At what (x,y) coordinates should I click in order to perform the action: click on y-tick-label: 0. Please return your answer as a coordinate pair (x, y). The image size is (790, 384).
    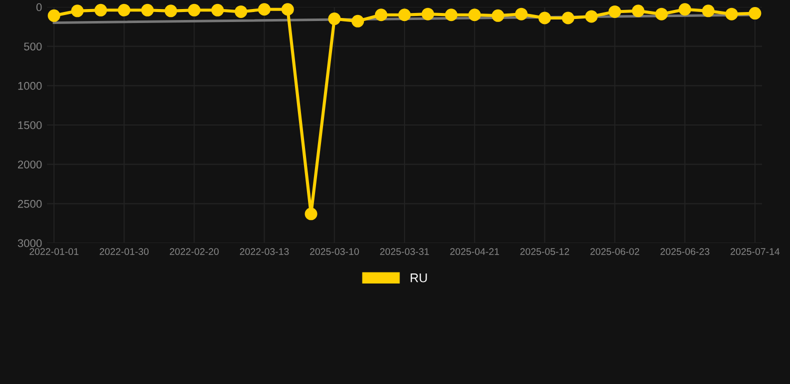
    Looking at the image, I should click on (39, 7).